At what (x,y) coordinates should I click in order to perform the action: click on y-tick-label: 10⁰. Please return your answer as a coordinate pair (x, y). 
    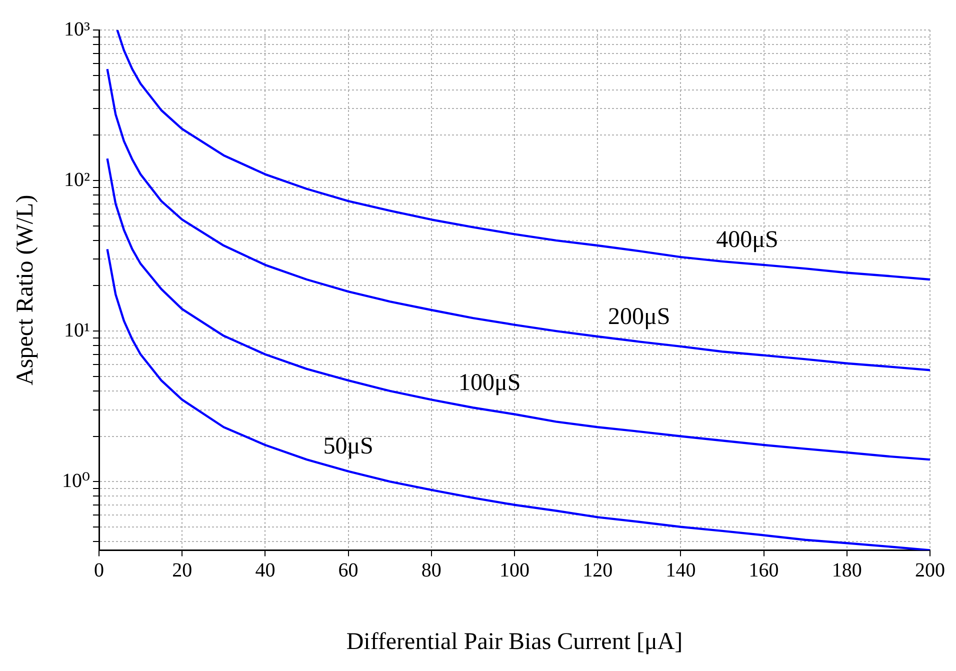
    Looking at the image, I should click on (76, 481).